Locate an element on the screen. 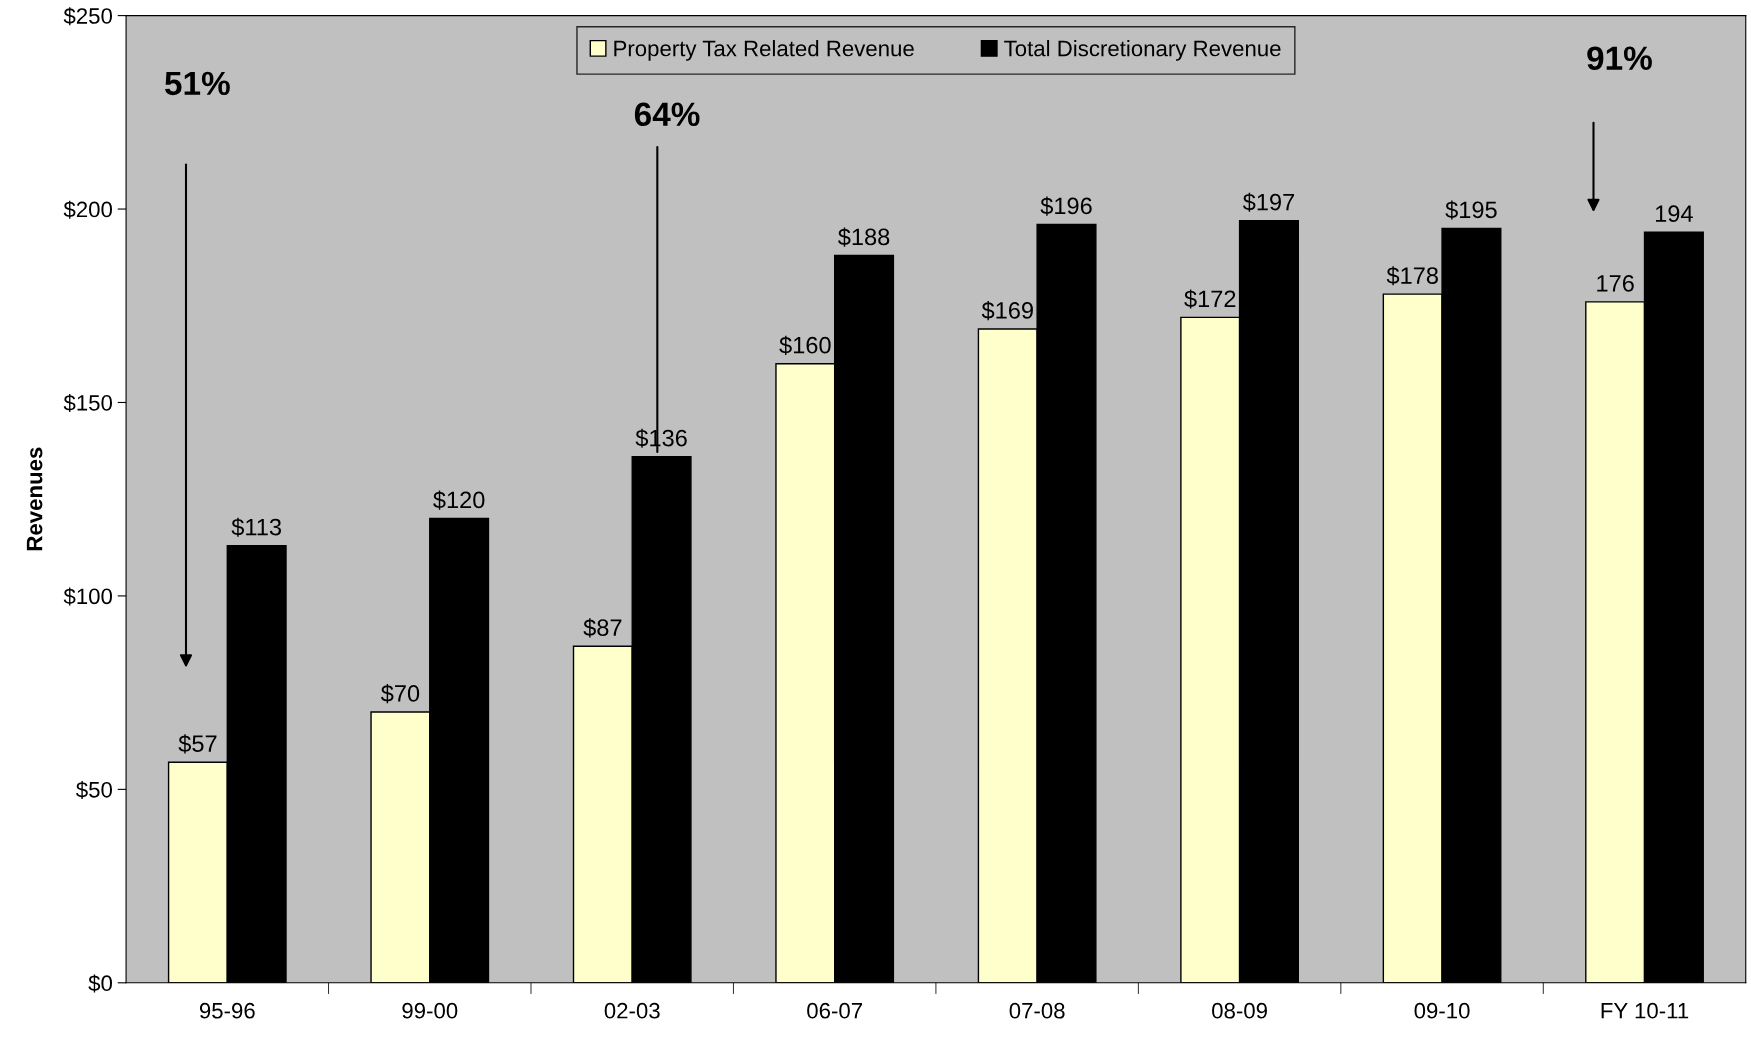 Image resolution: width=1751 pixels, height=1040 pixels. data-label: $160 is located at coordinates (805, 345).